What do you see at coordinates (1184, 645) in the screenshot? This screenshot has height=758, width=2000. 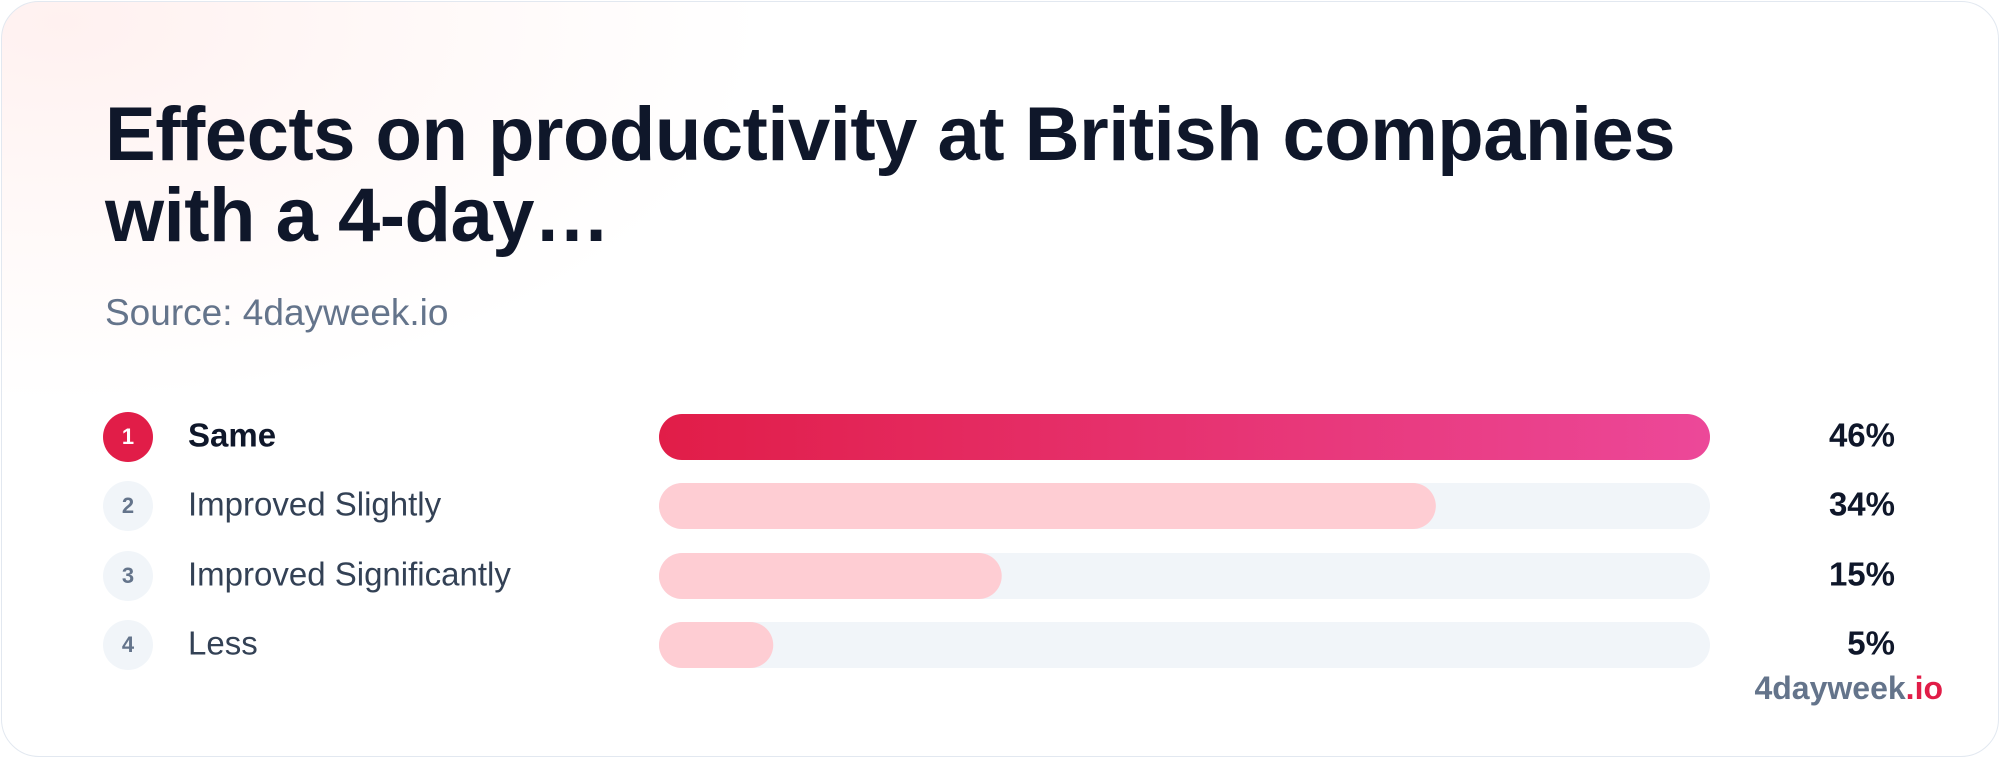 I see `bar-track` at bounding box center [1184, 645].